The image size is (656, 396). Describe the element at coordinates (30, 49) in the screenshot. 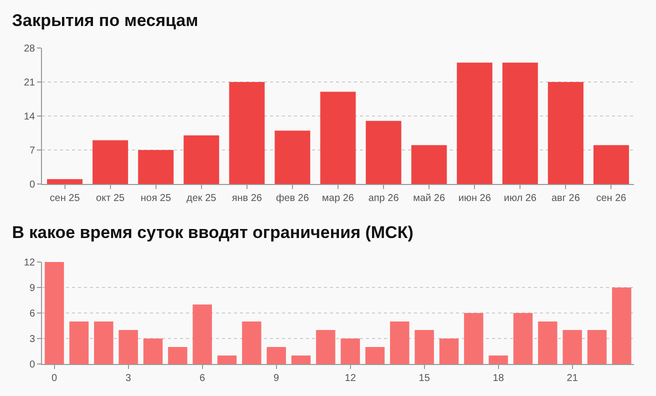

I see `y-tick-label: 28` at that location.